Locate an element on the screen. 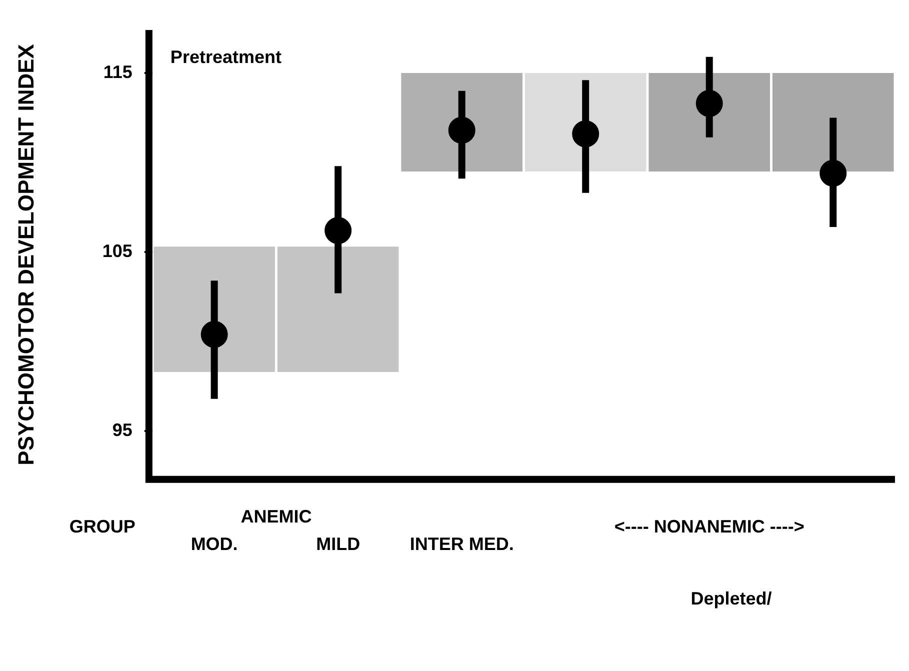 The image size is (909, 671). x-tick-label: MOD. is located at coordinates (214, 544).